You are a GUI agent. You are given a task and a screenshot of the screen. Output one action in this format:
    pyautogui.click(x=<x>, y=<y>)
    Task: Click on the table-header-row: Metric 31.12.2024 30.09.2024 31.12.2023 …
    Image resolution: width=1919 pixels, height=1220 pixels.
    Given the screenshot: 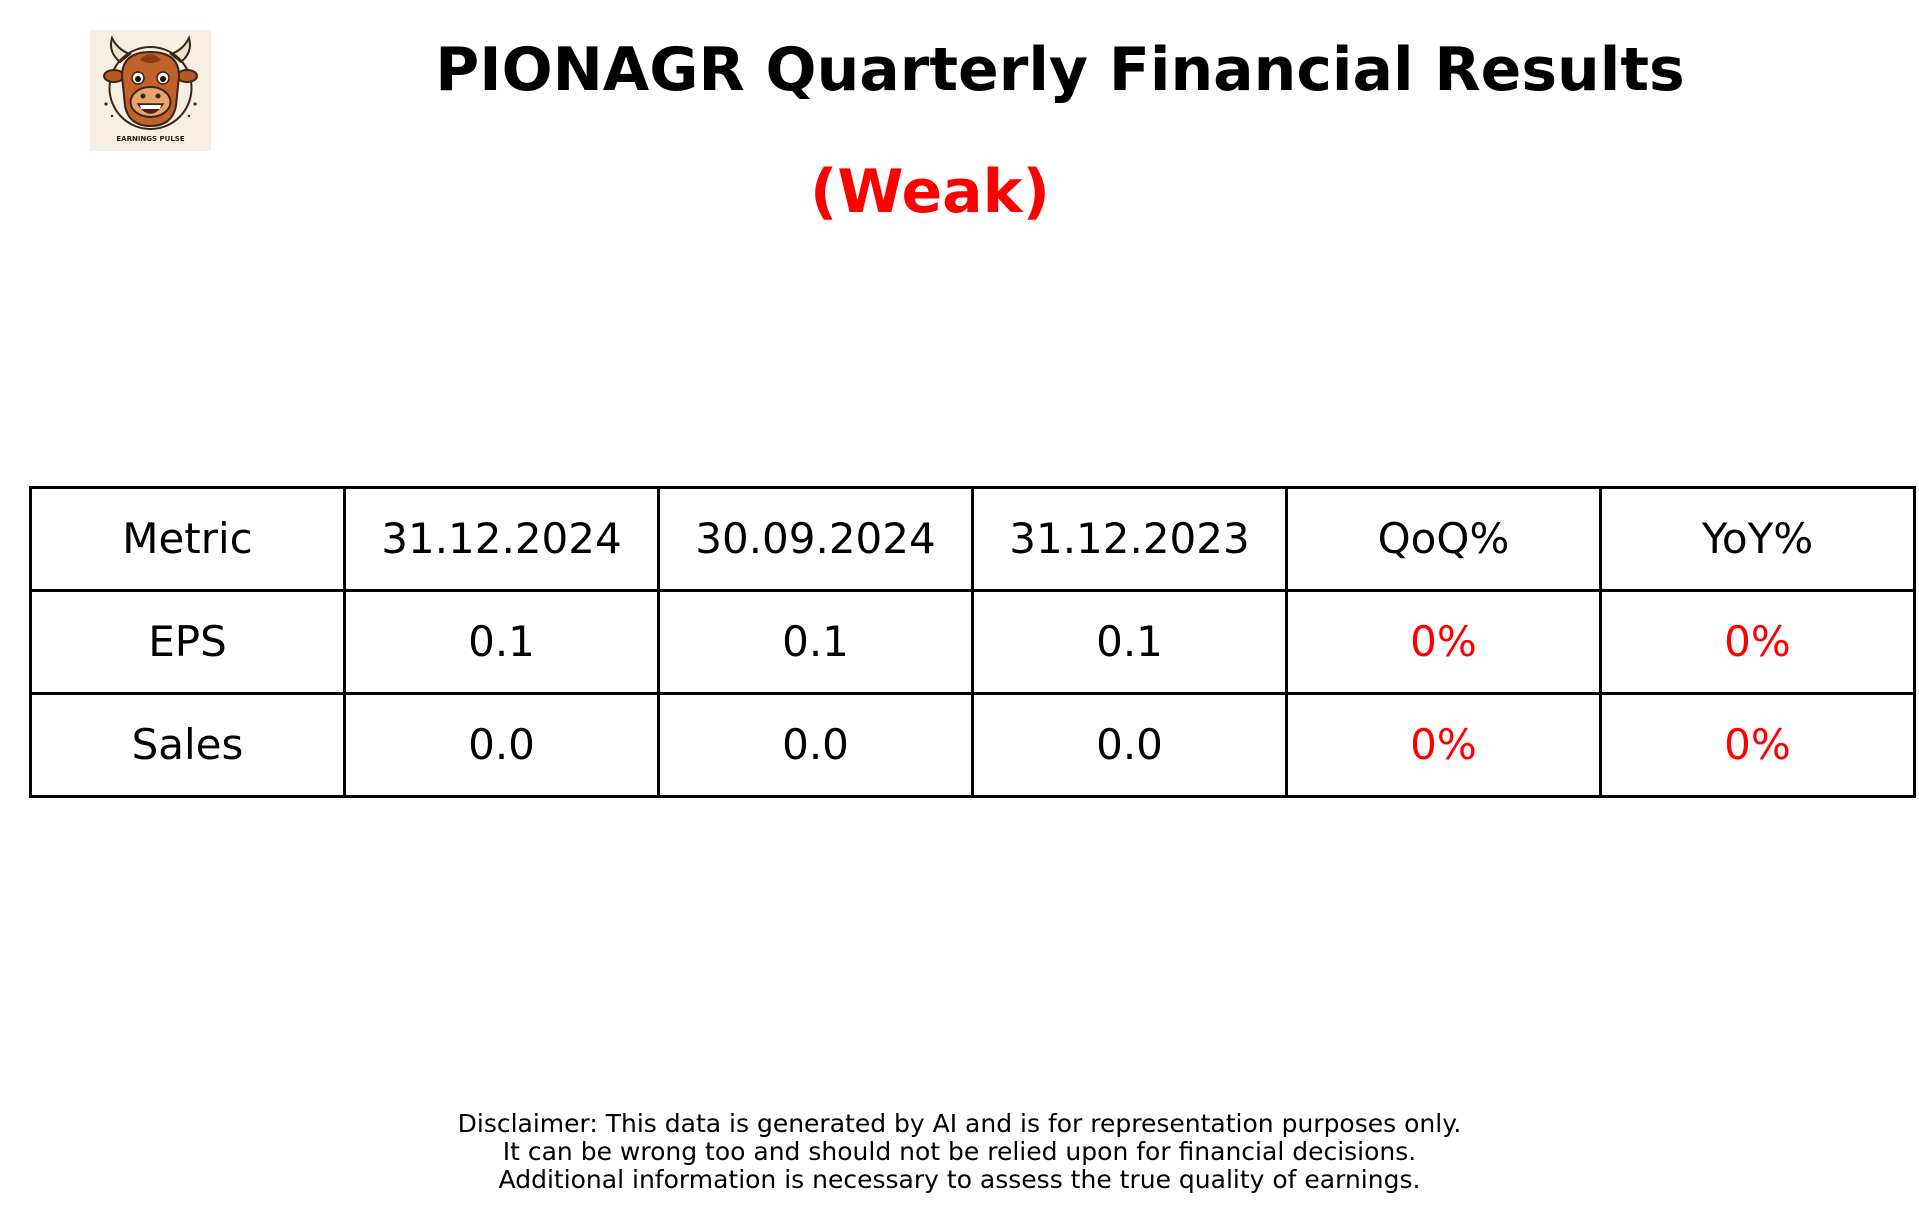 What is the action you would take?
    pyautogui.click(x=972, y=539)
    